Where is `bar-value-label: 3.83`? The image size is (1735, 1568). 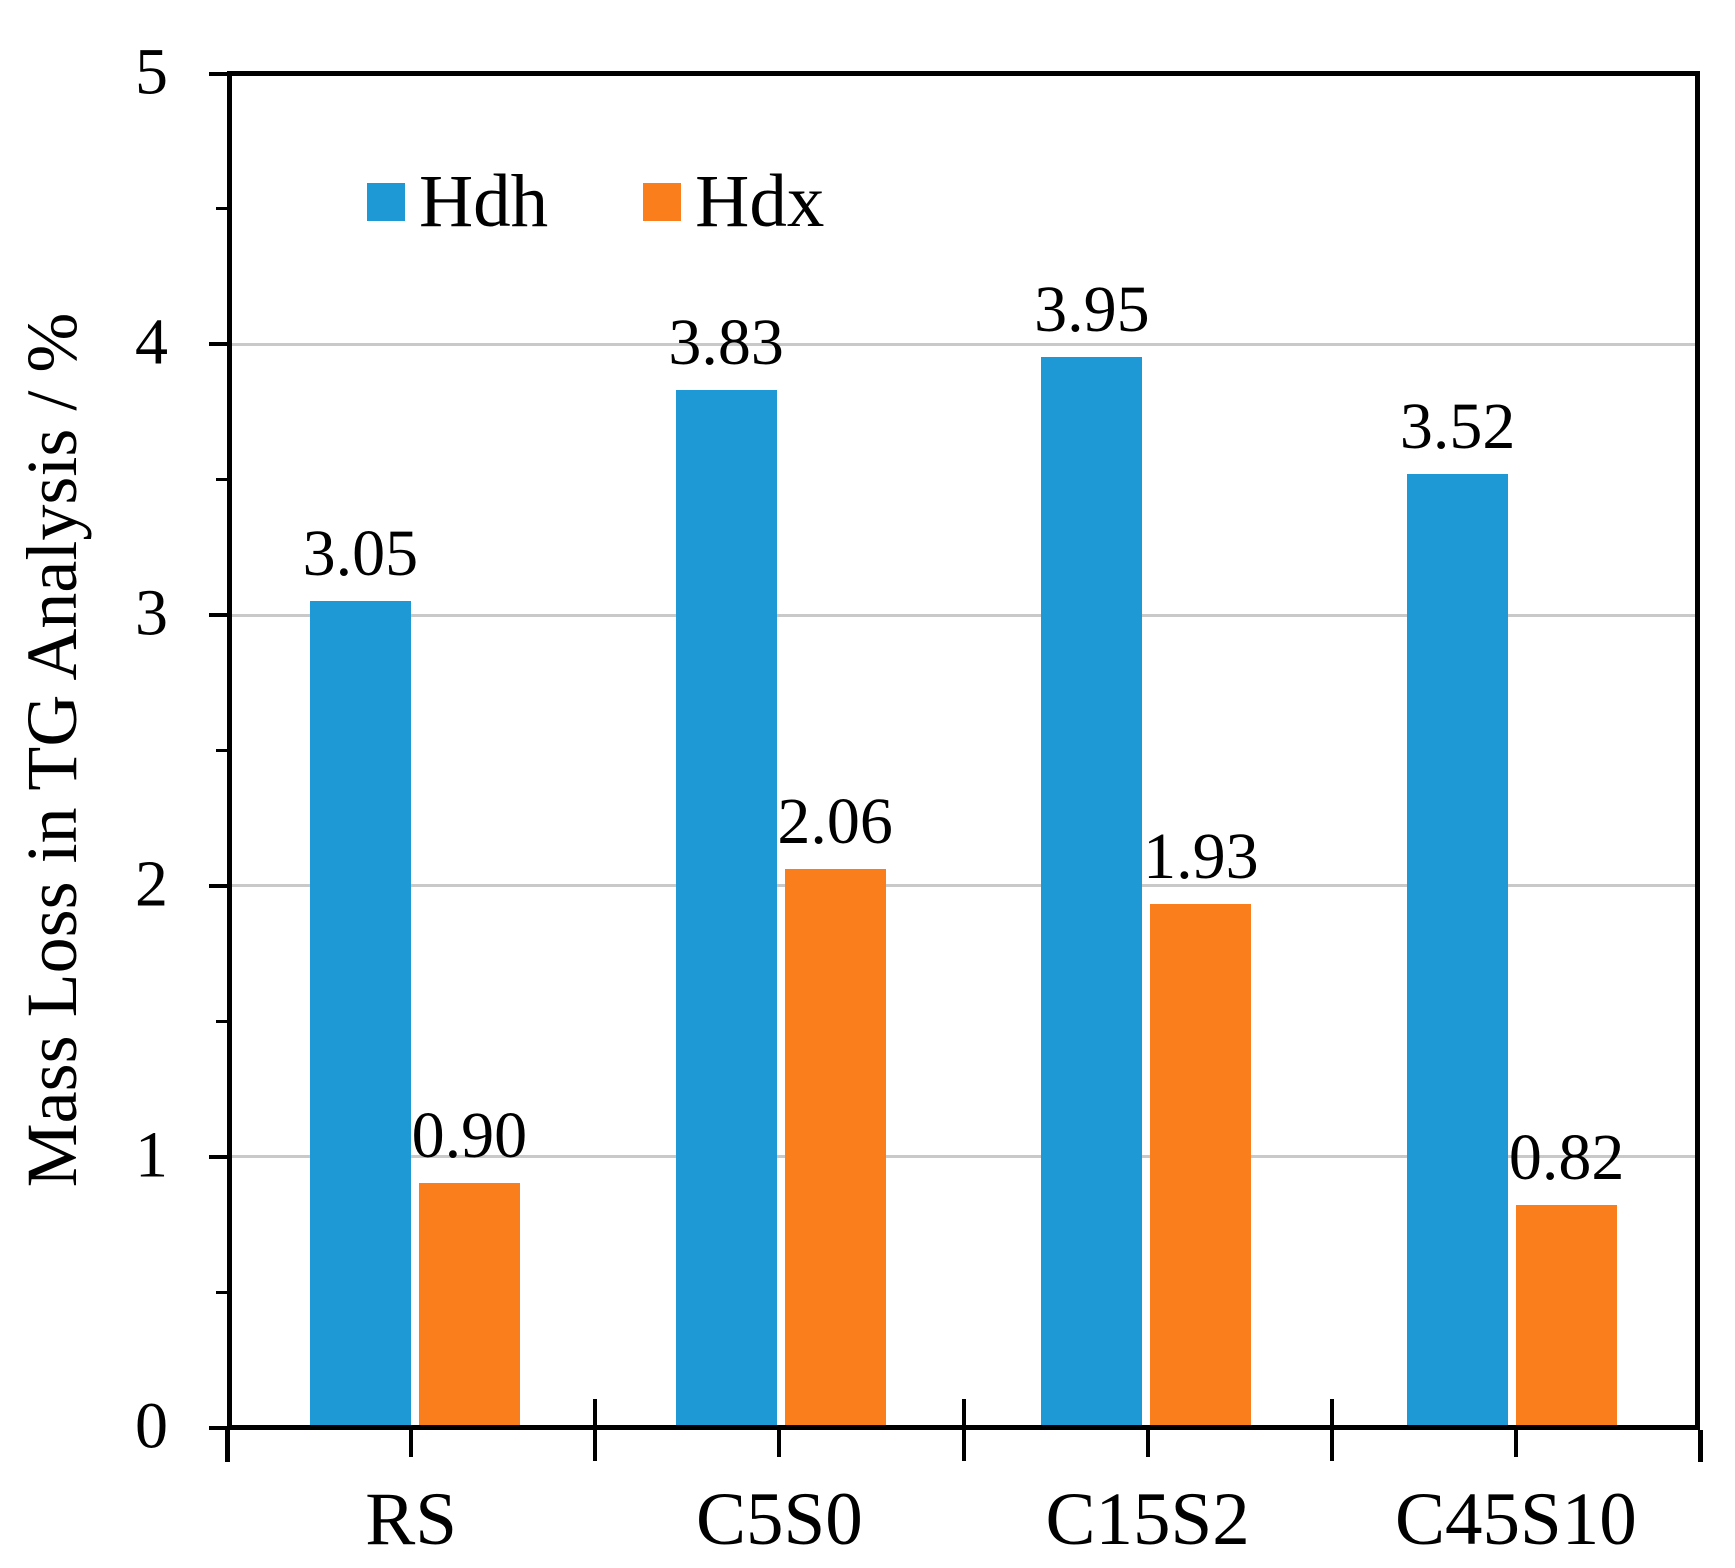
bar-value-label: 3.83 is located at coordinates (726, 342).